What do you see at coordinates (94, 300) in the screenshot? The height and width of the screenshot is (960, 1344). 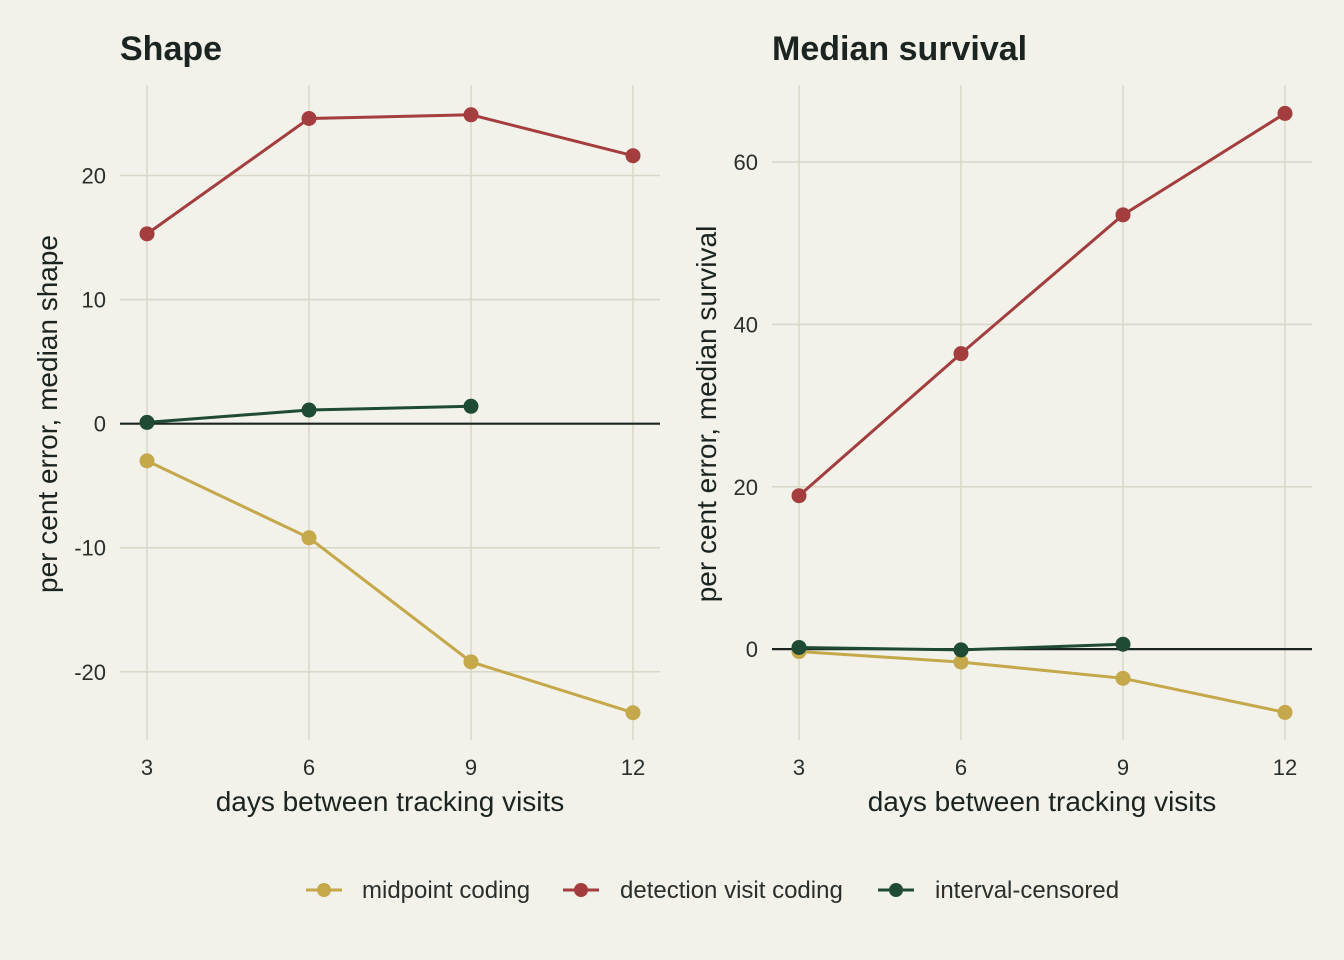 I see `y-tick-label: 10` at bounding box center [94, 300].